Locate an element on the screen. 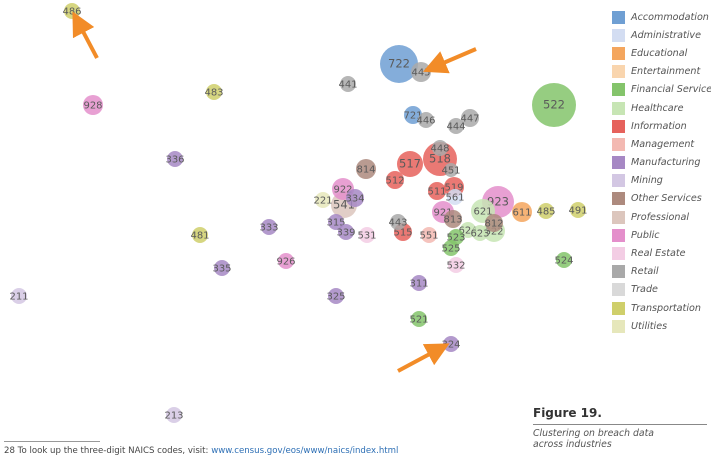 The height and width of the screenshot is (459, 711). legend-item: Manufacturing is located at coordinates (661, 163).